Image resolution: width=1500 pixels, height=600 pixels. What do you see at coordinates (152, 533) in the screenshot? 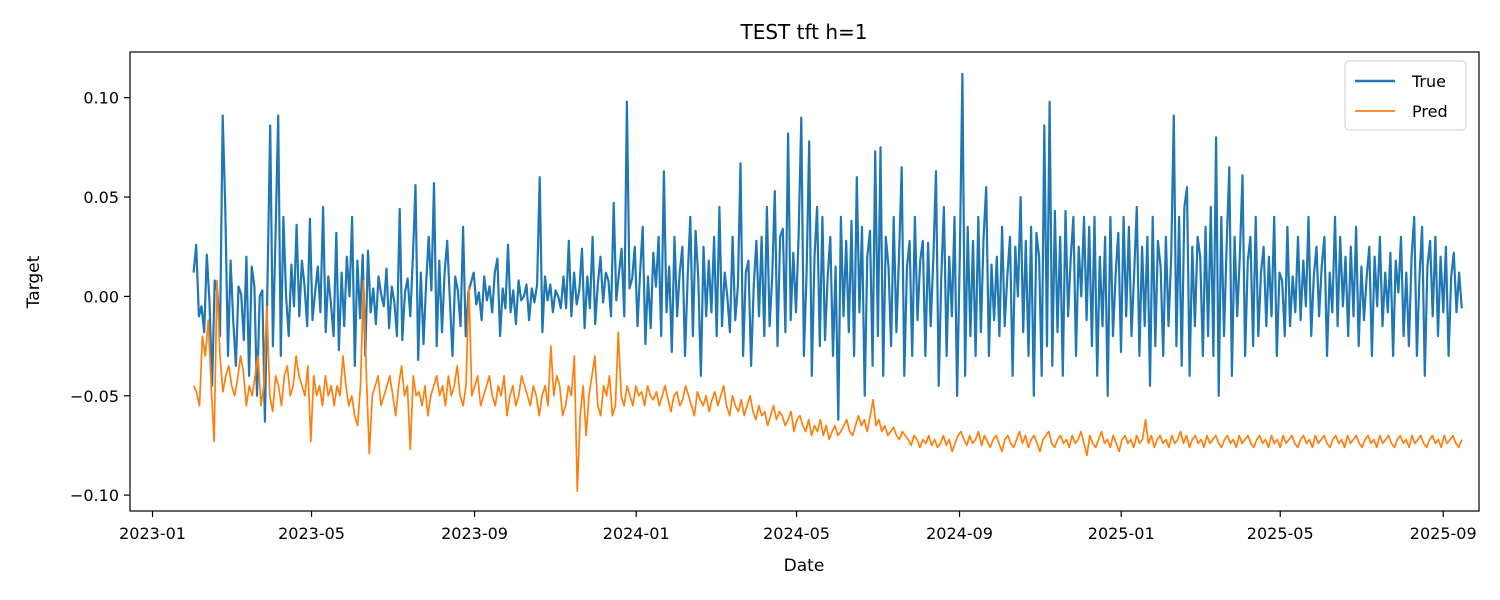
I see `x-tick-label: 2023-01` at bounding box center [152, 533].